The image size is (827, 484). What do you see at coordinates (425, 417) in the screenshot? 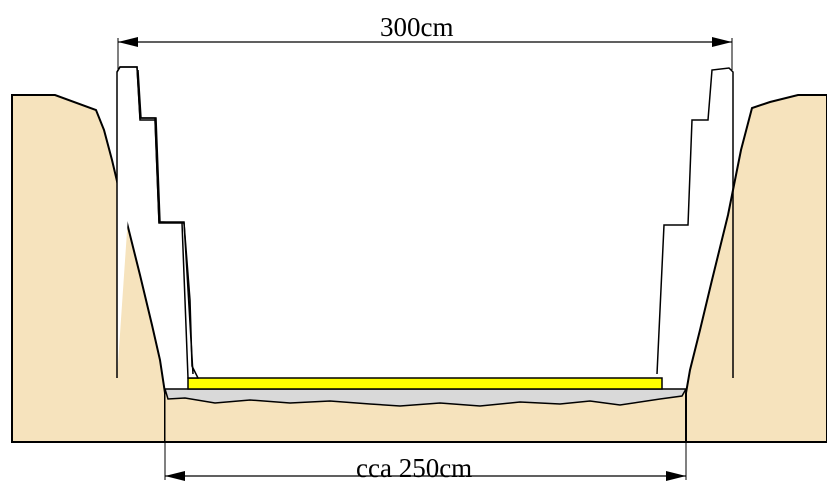
I see `soil-bottom` at bounding box center [425, 417].